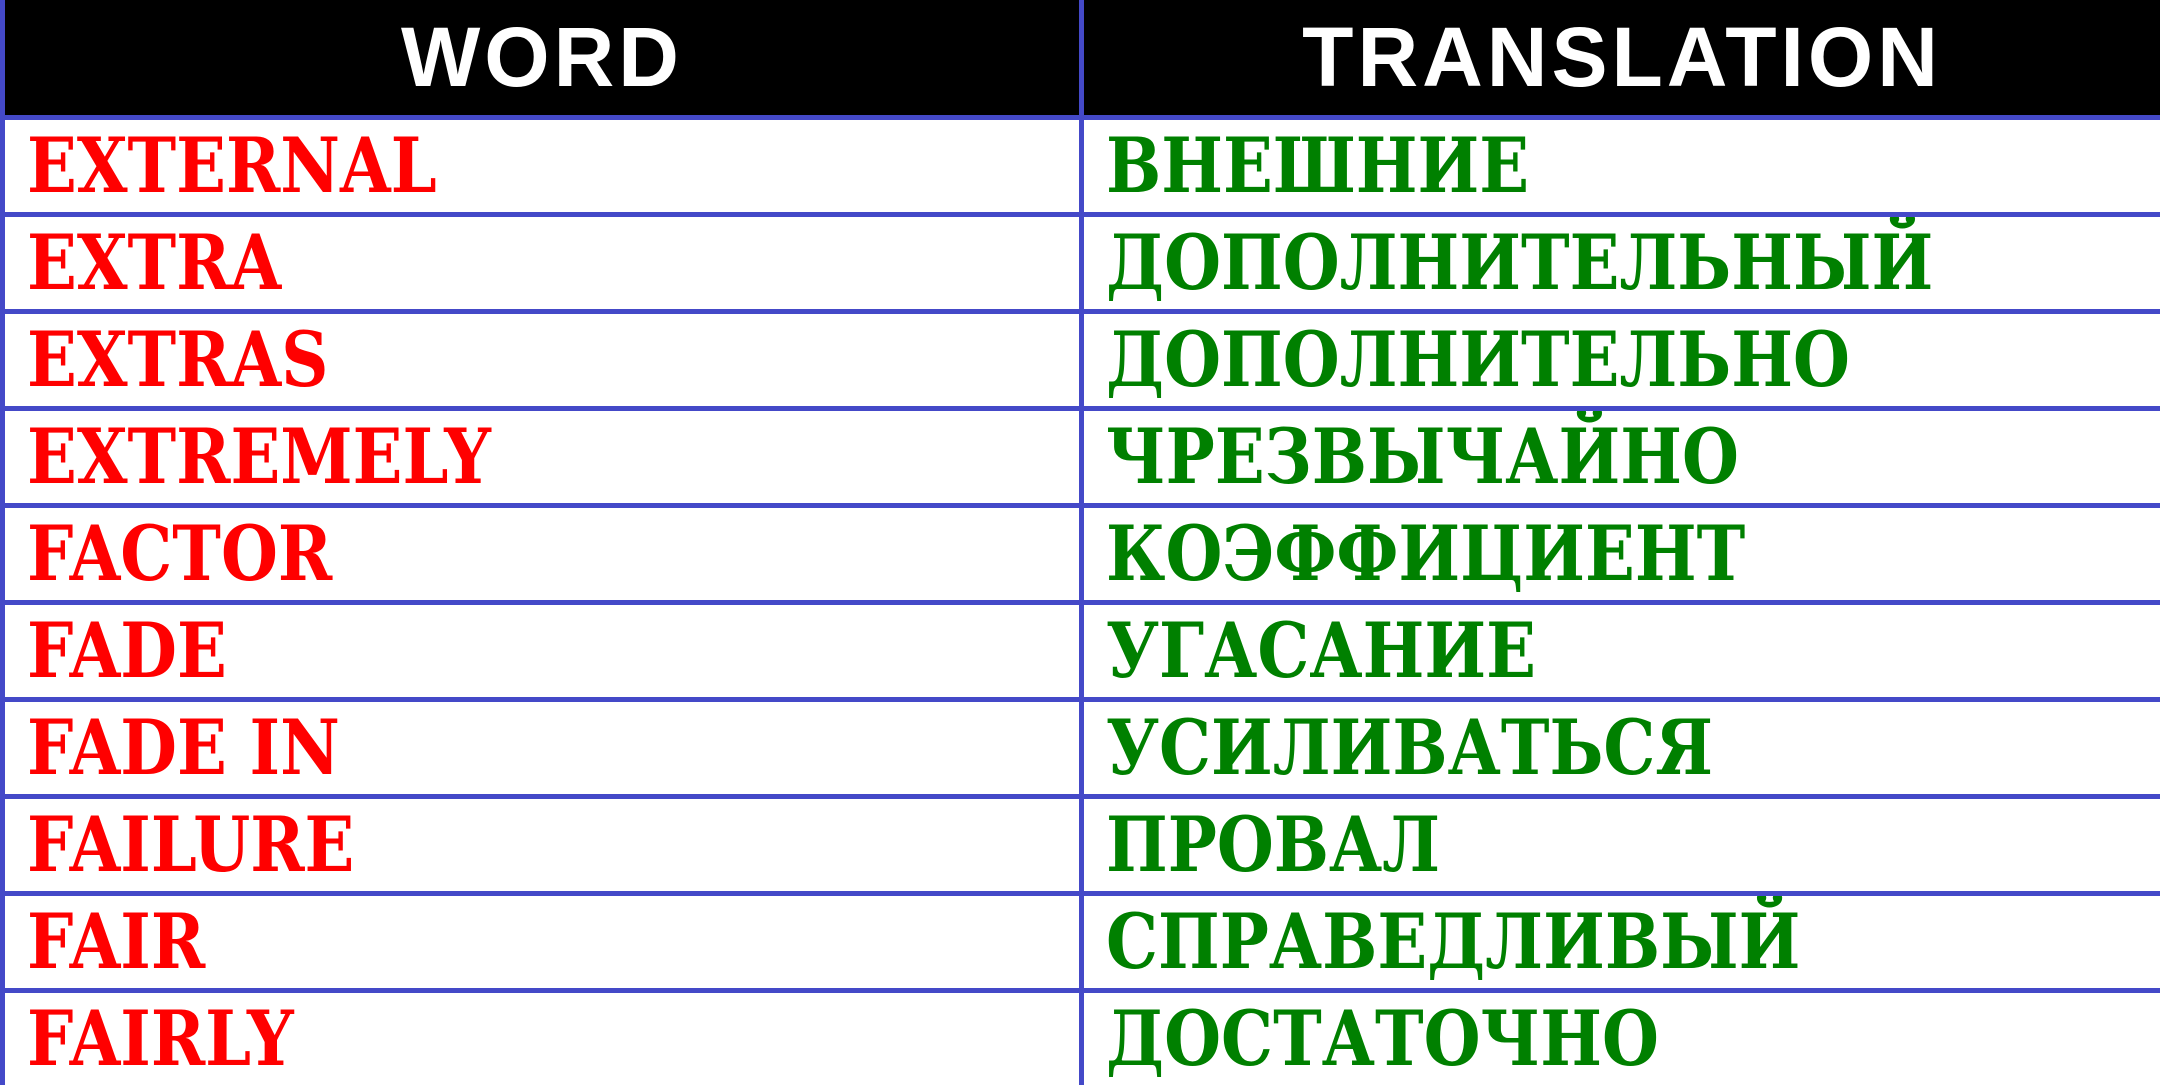 This screenshot has width=2160, height=1085. What do you see at coordinates (1318, 165) in the screenshot?
I see `translation-text: ВНЕШНИЕ` at bounding box center [1318, 165].